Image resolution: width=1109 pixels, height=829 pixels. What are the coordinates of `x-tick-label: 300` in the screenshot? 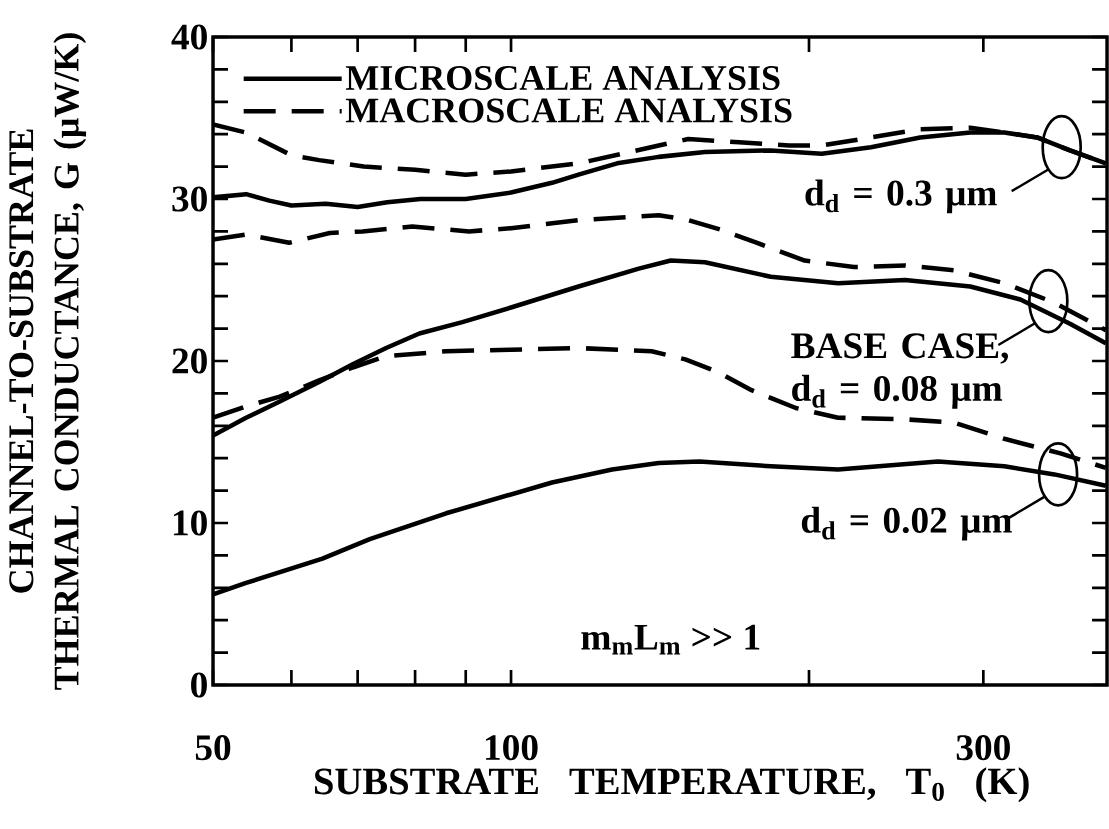 It's located at (983, 748).